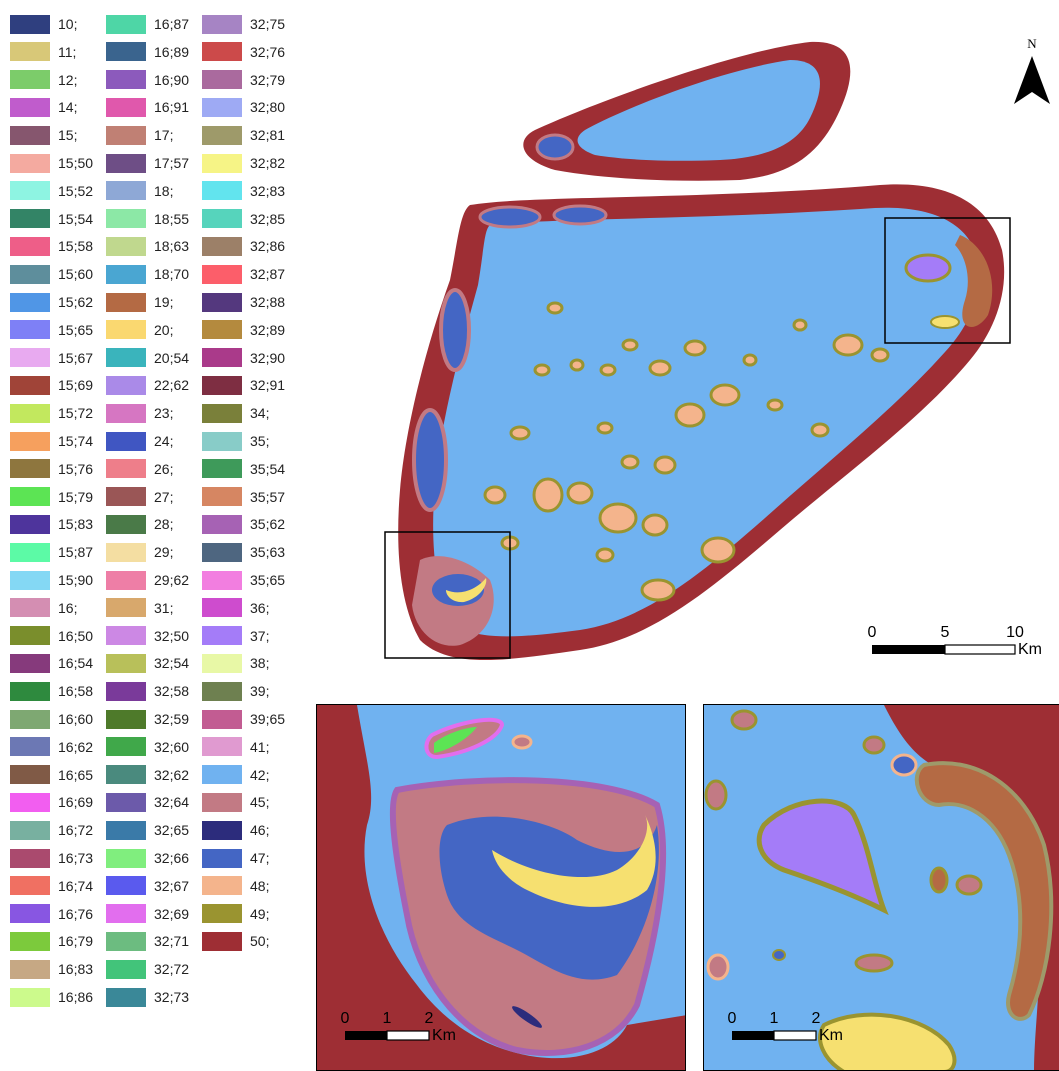 The height and width of the screenshot is (1071, 1059). Describe the element at coordinates (76, 329) in the screenshot. I see `legend-label: 15;65` at that location.